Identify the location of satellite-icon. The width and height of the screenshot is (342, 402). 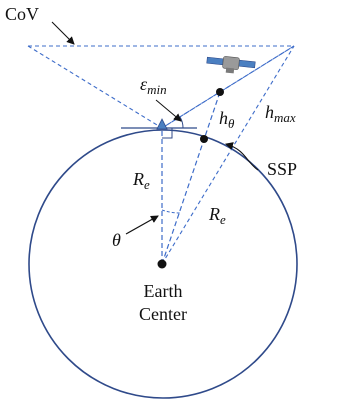
(231, 65).